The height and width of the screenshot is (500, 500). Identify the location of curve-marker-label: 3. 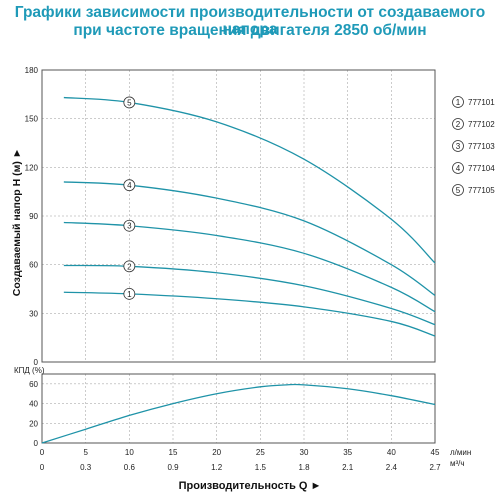
(129, 226).